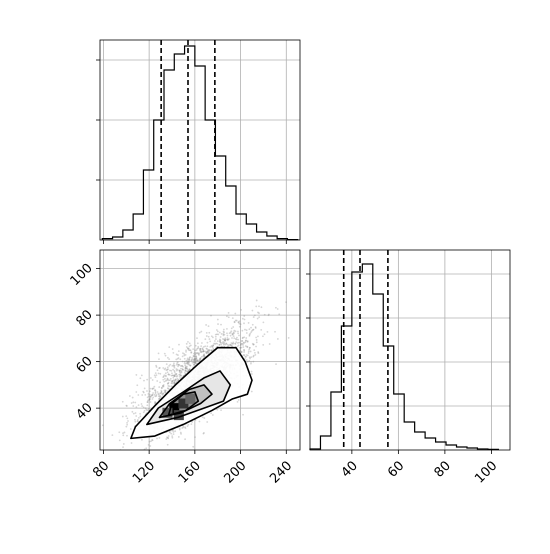  Describe the element at coordinates (200, 140) in the screenshot. I see `hx-frame` at that location.